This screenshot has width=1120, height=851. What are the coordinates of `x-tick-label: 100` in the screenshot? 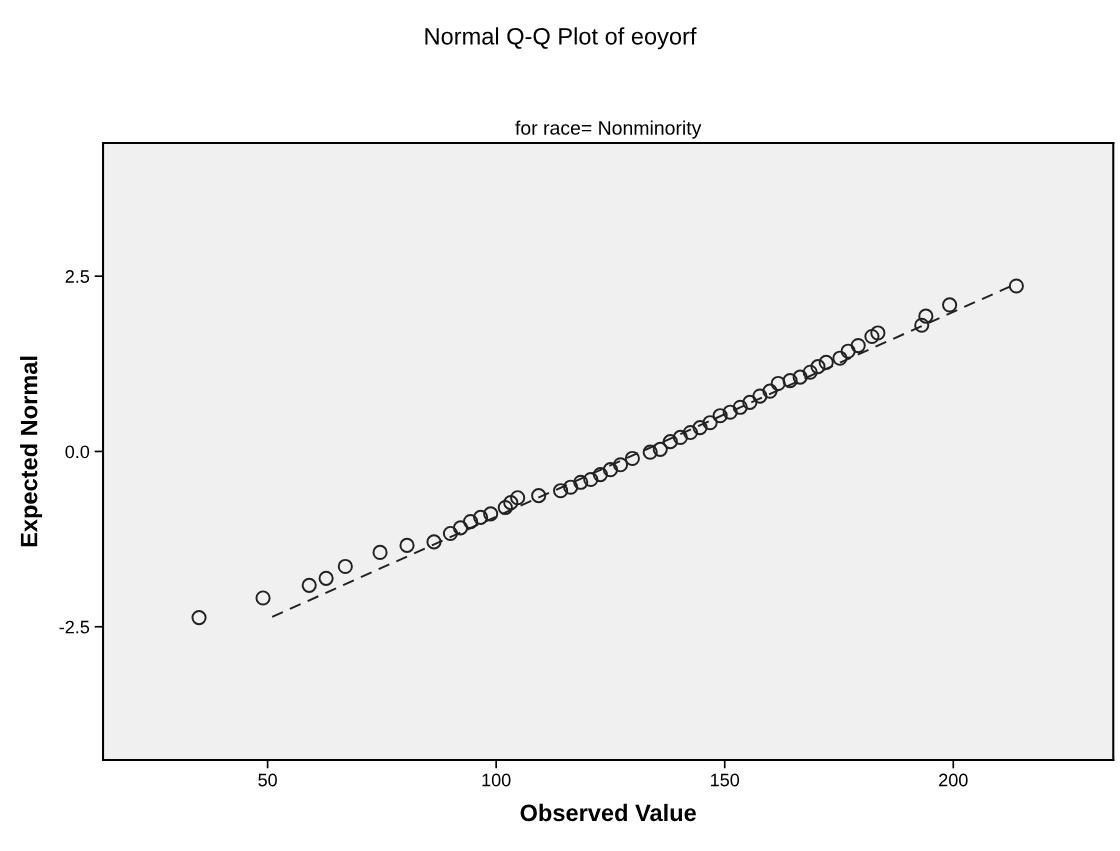 It's located at (496, 780).